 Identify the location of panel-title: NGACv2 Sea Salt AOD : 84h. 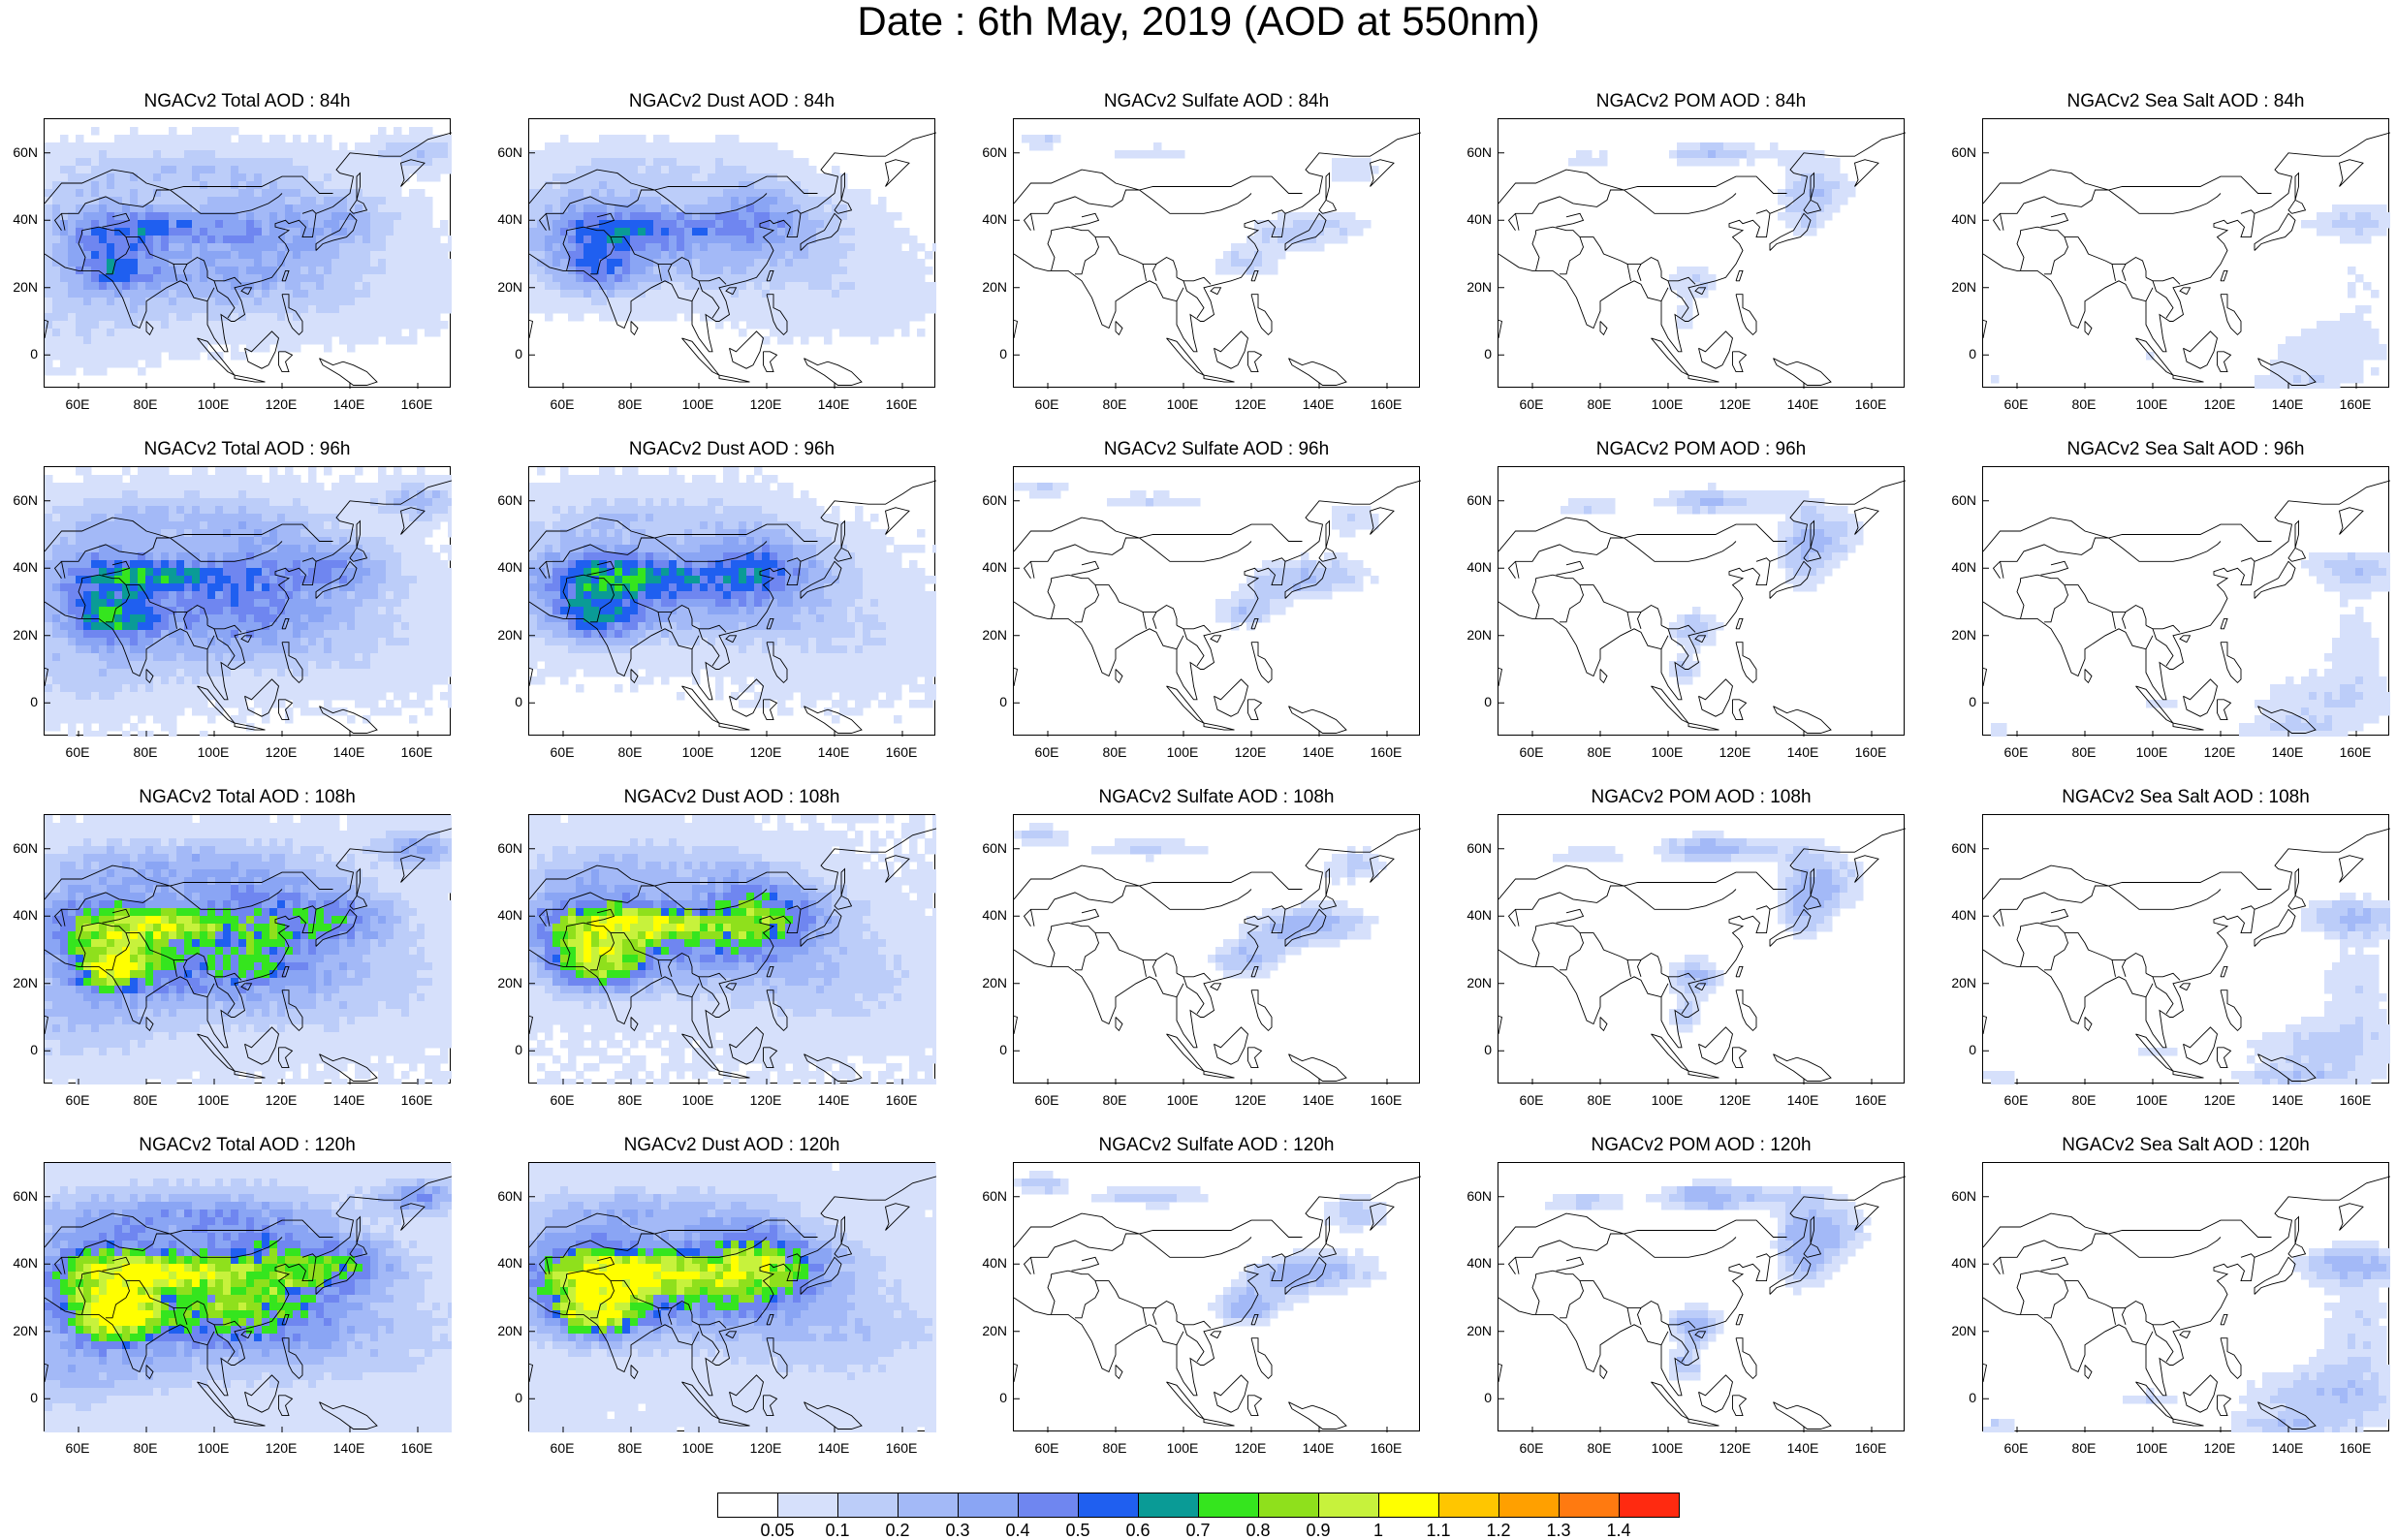
(2186, 101).